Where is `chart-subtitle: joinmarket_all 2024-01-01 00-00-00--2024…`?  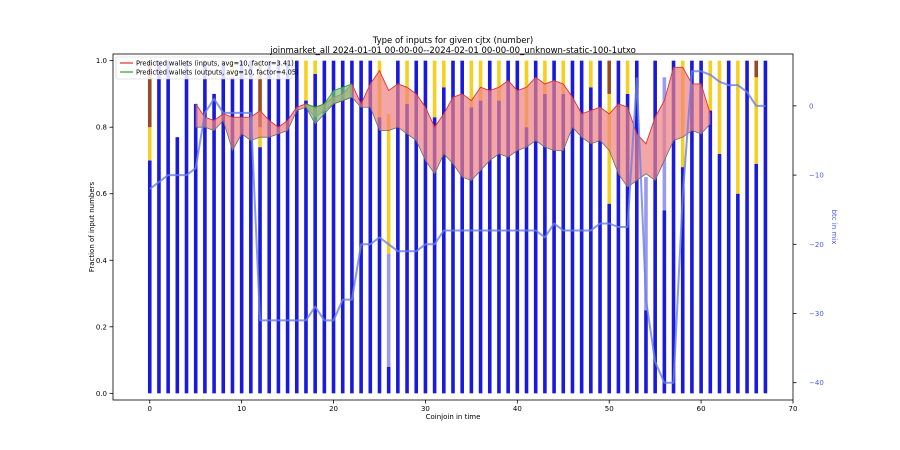
chart-subtitle: joinmarket_all 2024-01-01 00-00-00--2024… is located at coordinates (452, 51).